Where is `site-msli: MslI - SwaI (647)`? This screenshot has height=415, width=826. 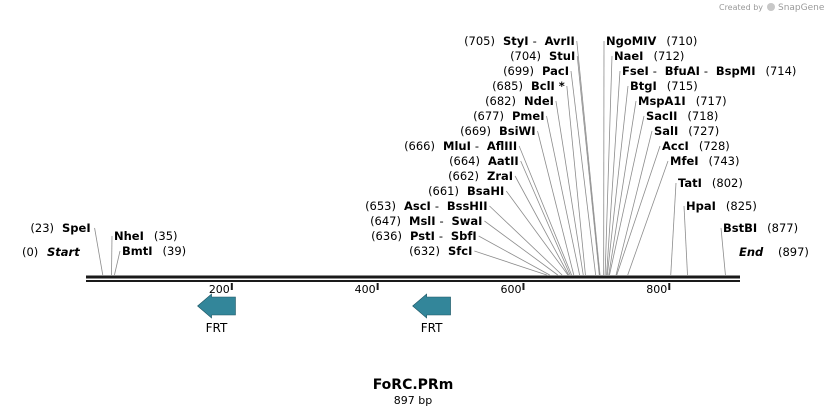
site-msli: MslI - SwaI (647) is located at coordinates (426, 221).